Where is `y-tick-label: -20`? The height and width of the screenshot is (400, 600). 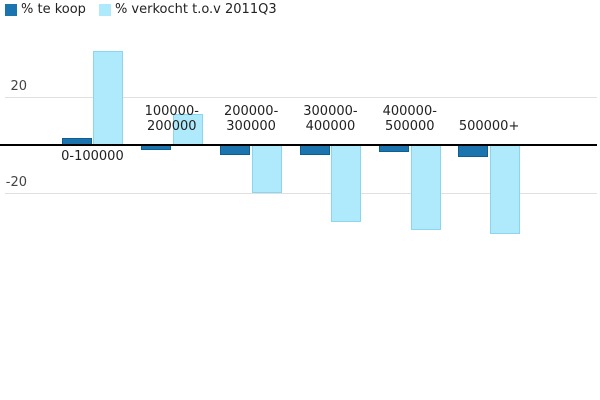
y-tick-label: -20 is located at coordinates (16, 183).